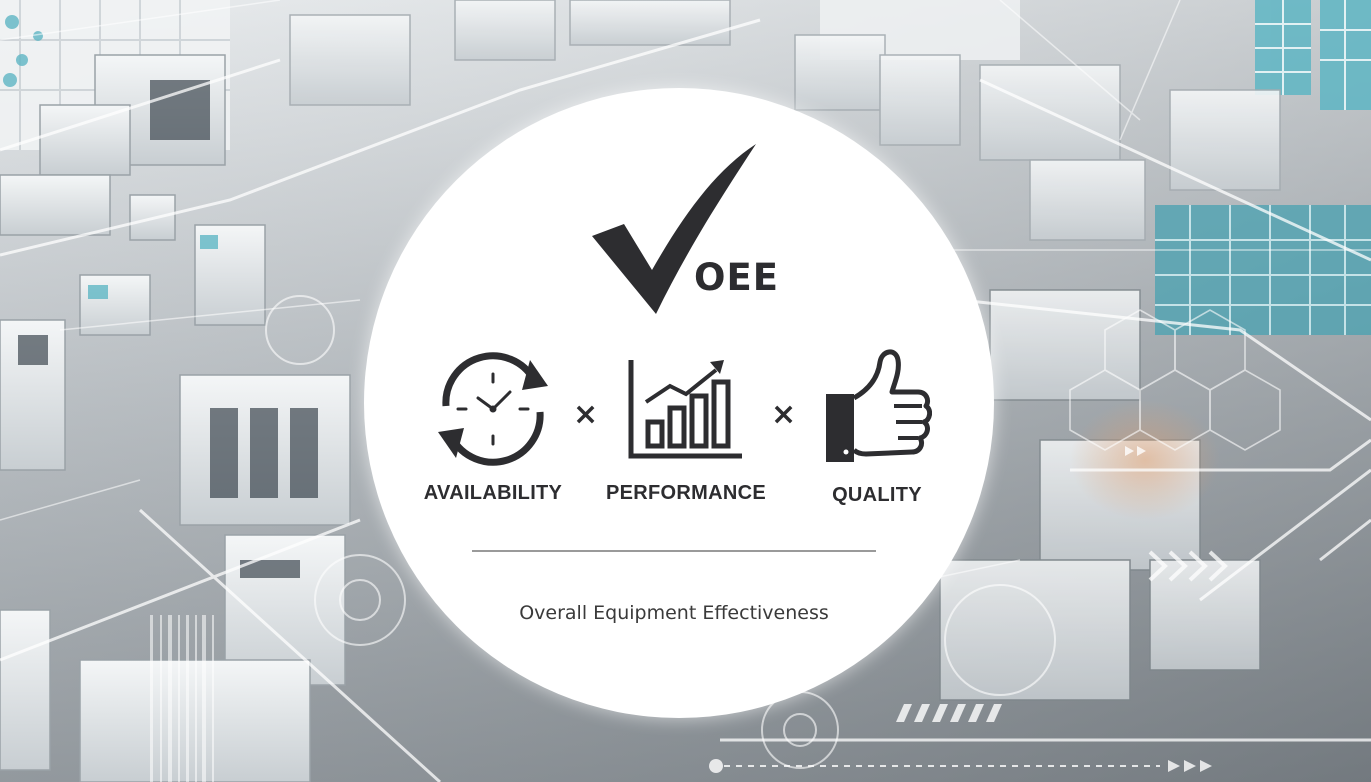  What do you see at coordinates (879, 405) in the screenshot?
I see `thumbs-up-icon` at bounding box center [879, 405].